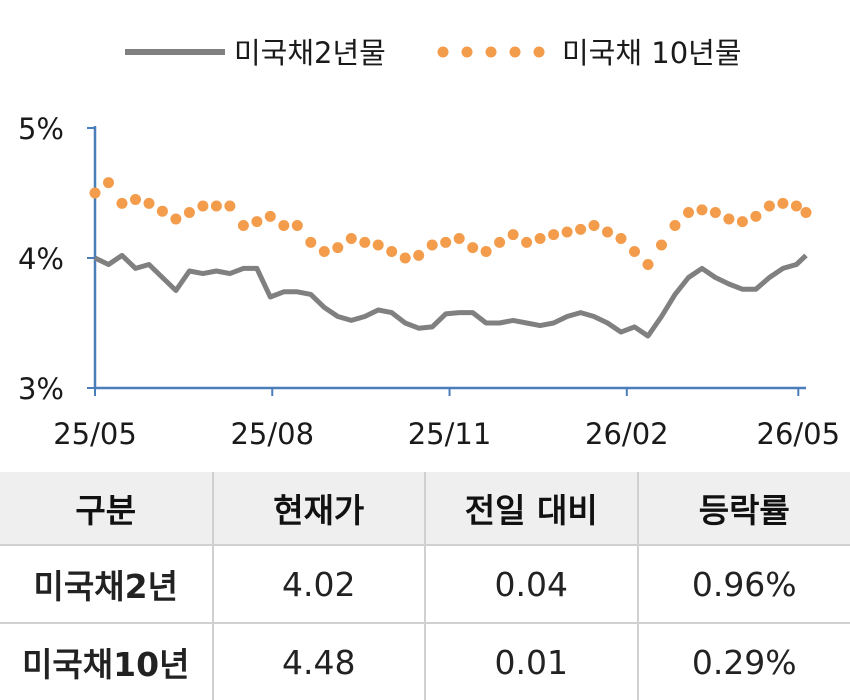 Image resolution: width=850 pixels, height=700 pixels. I want to click on x-tick-label: 26/05, so click(799, 434).